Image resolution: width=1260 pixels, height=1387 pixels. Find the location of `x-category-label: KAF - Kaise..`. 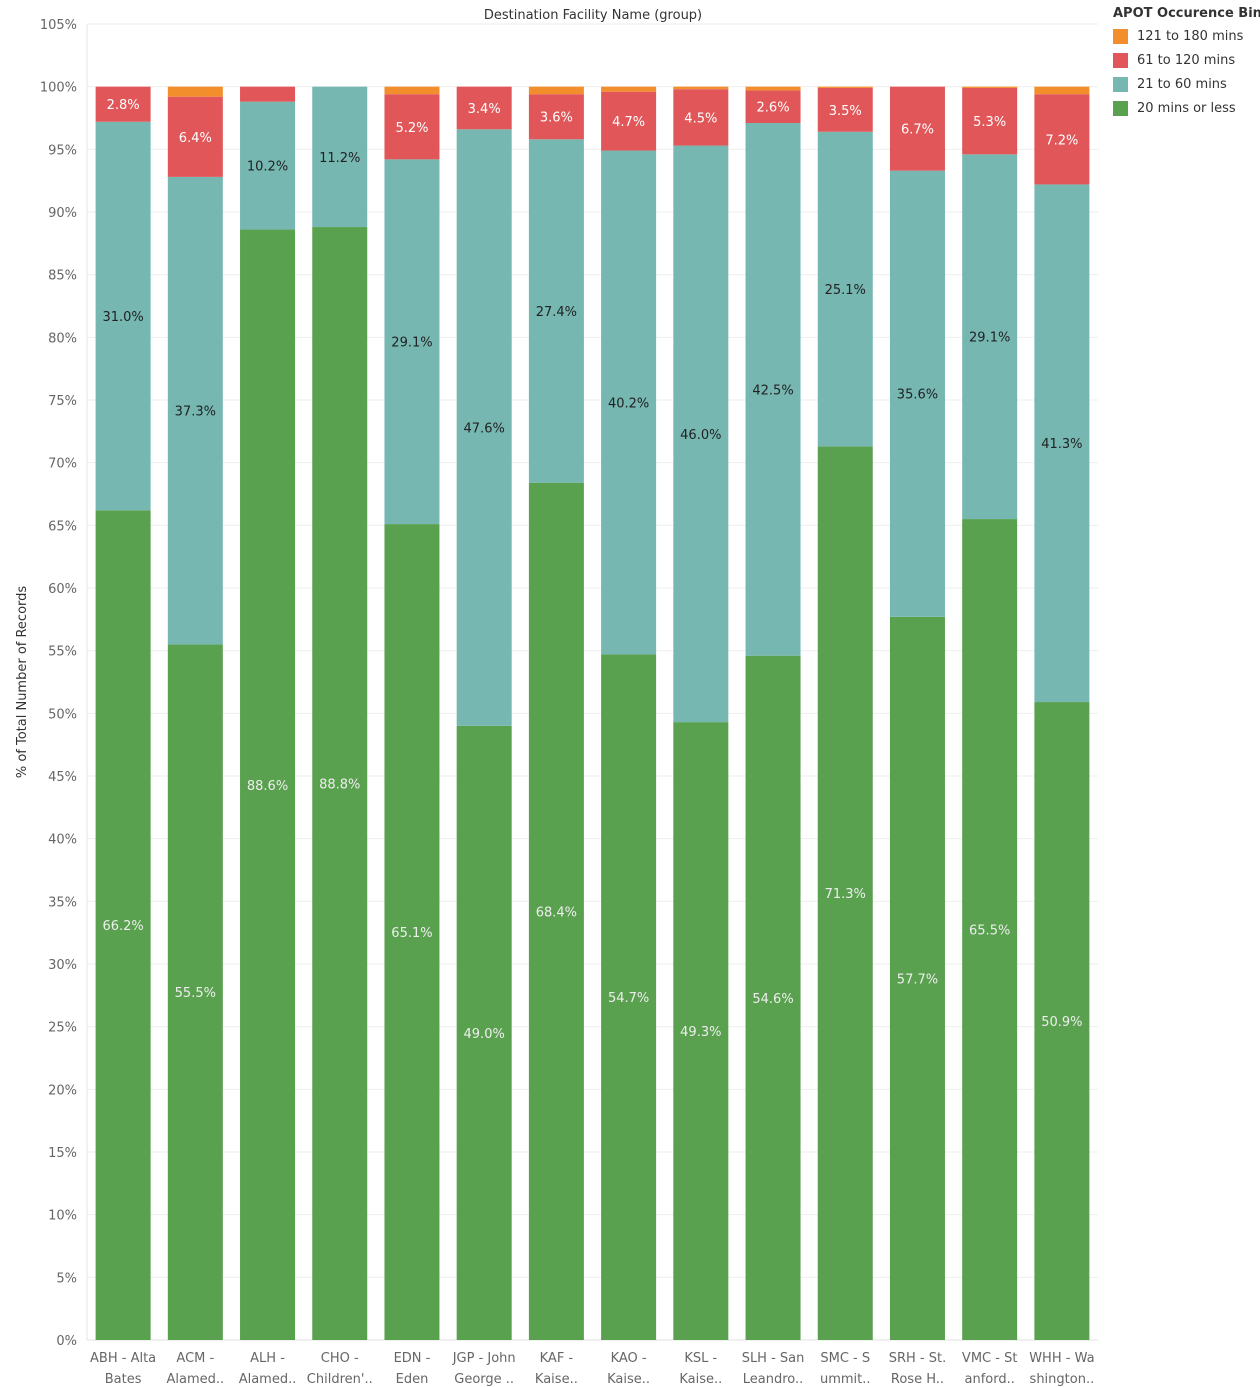

x-category-label: KAF - Kaise.. is located at coordinates (556, 1369).